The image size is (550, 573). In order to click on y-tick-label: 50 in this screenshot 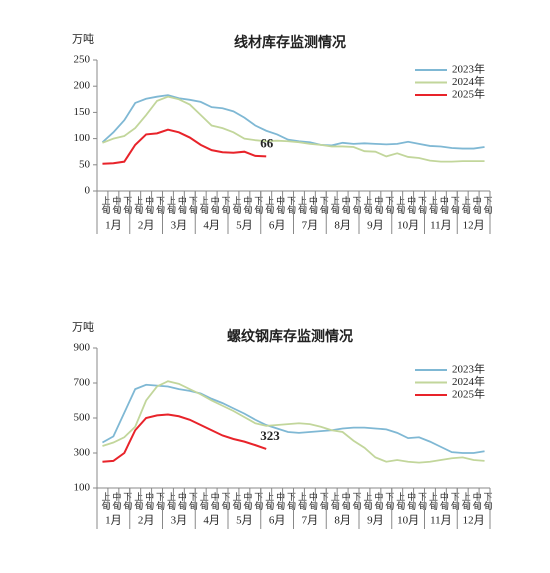, I will do `click(85, 164)`.